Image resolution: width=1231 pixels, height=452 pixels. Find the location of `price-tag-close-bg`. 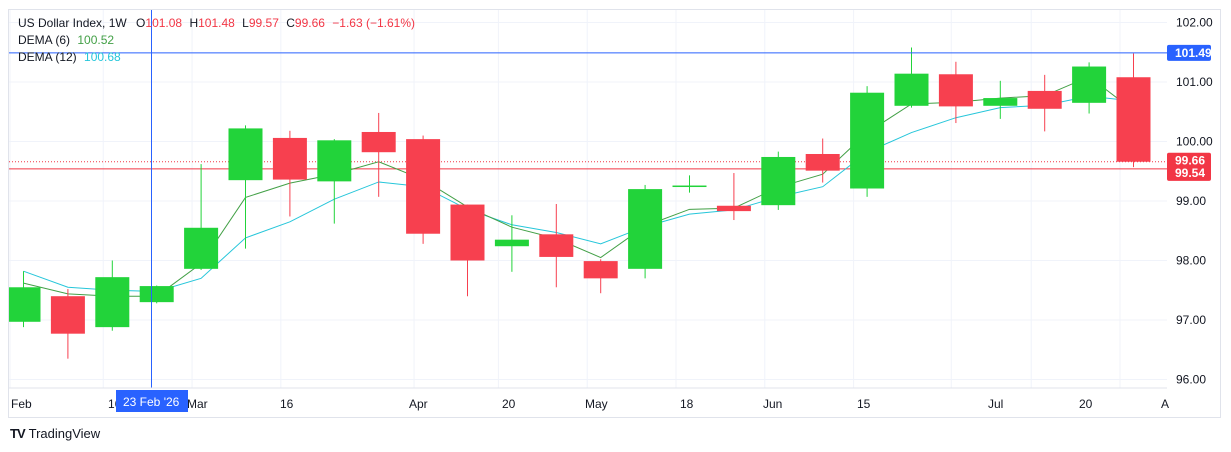

price-tag-close-bg is located at coordinates (1189, 160).